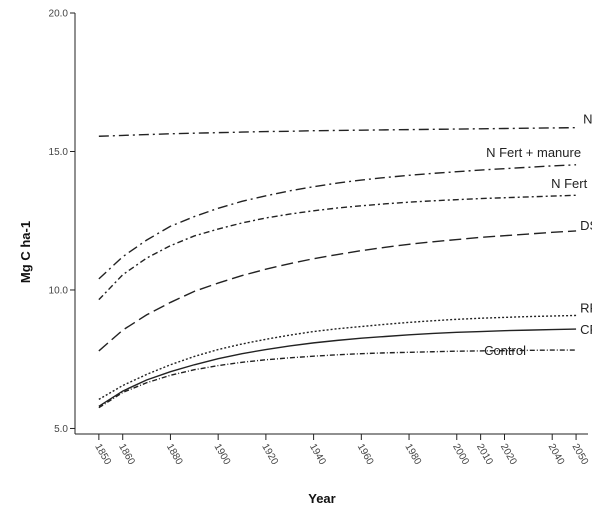  I want to click on x-tick-label: 1880, so click(174, 454).